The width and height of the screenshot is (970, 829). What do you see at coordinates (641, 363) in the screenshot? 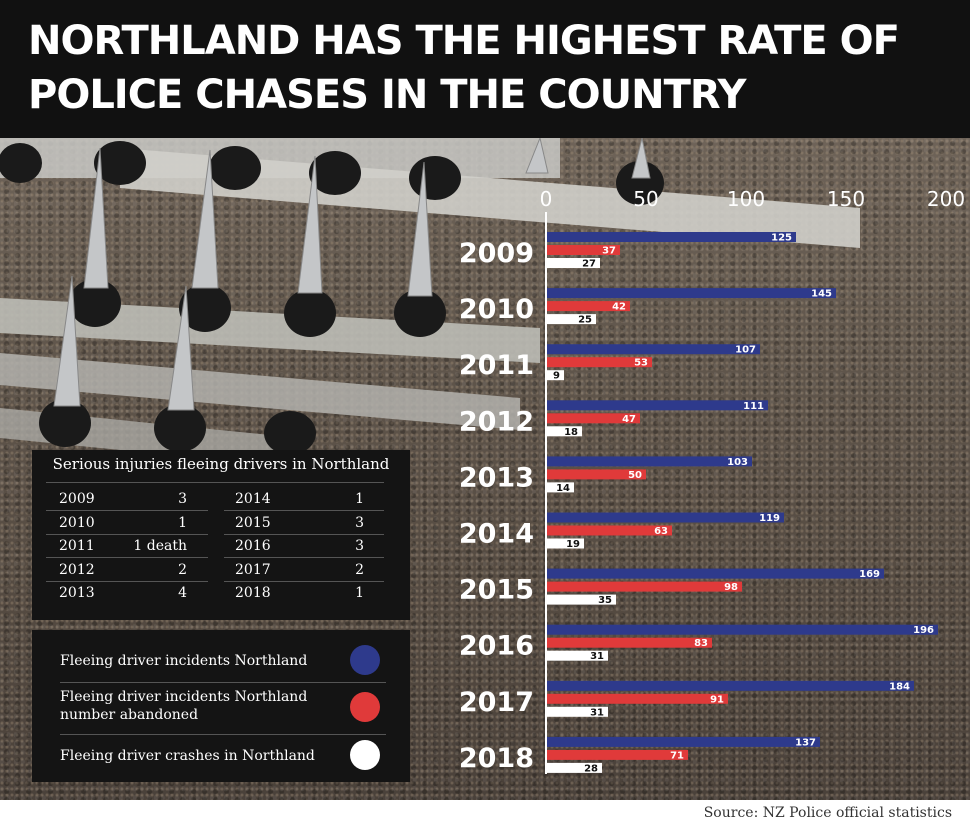
I see `bar-value-label: 53` at bounding box center [641, 363].